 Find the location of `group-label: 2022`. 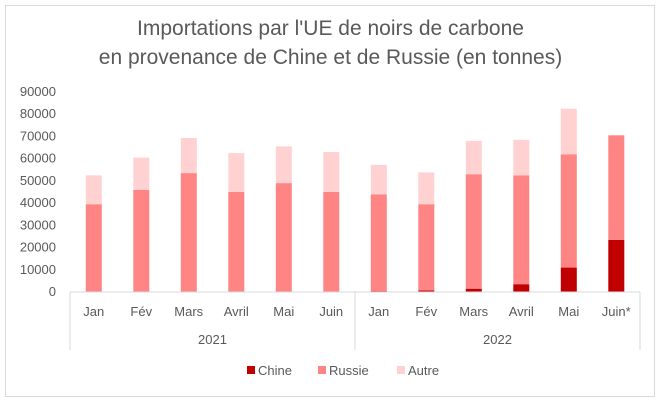

group-label: 2022 is located at coordinates (497, 339).